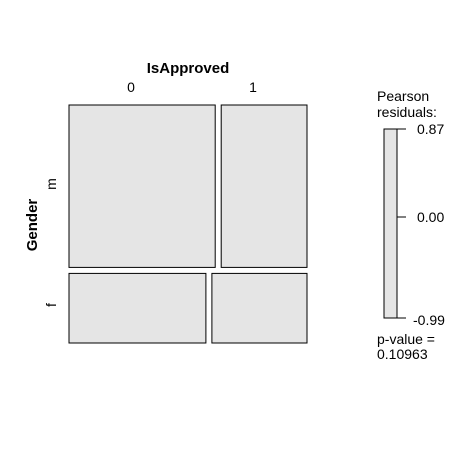 Image resolution: width=472 pixels, height=454 pixels. I want to click on x-category-label-1: 1, so click(253, 87).